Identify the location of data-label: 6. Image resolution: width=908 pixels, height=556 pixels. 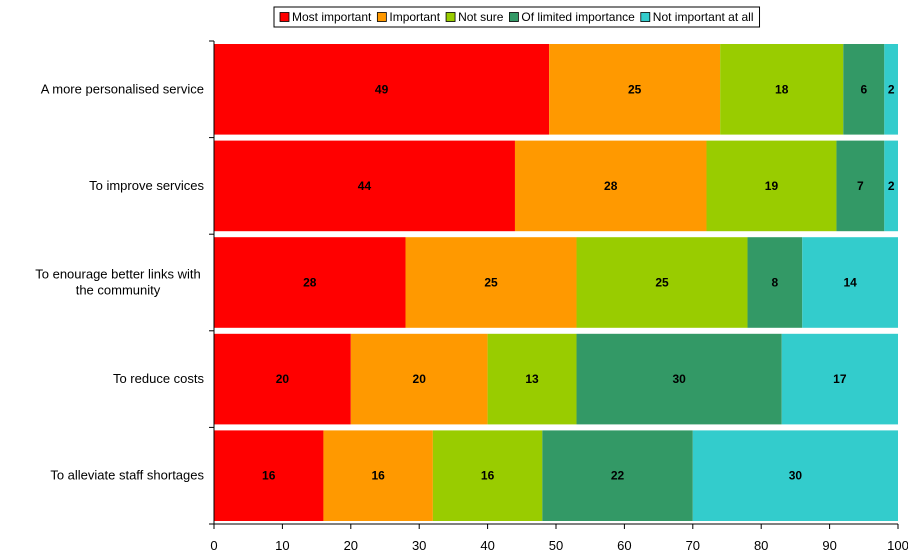
(863, 89).